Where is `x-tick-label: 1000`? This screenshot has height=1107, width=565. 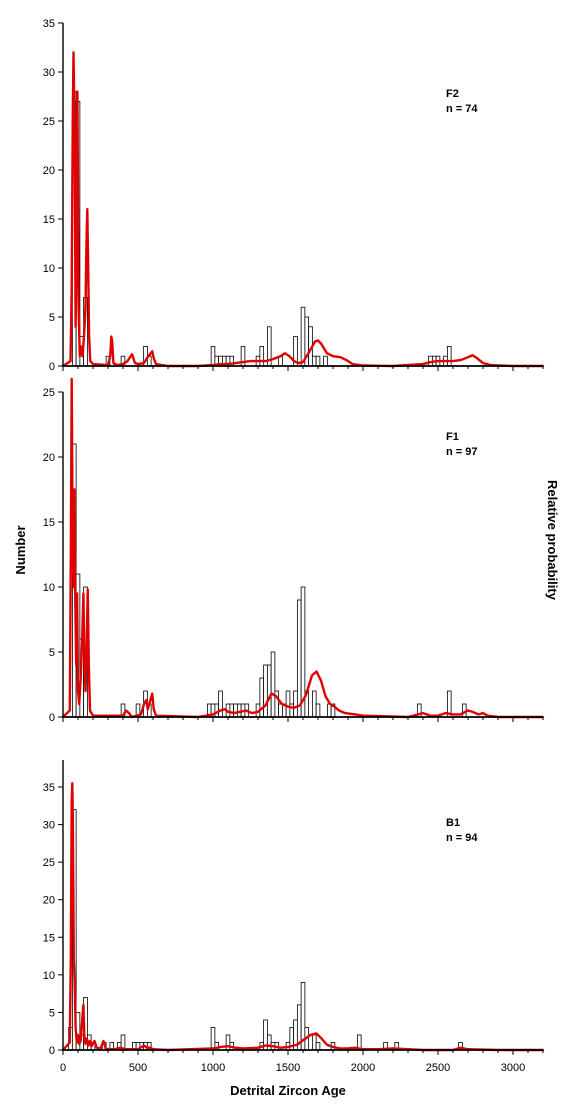 x-tick-label: 1000 is located at coordinates (213, 1068).